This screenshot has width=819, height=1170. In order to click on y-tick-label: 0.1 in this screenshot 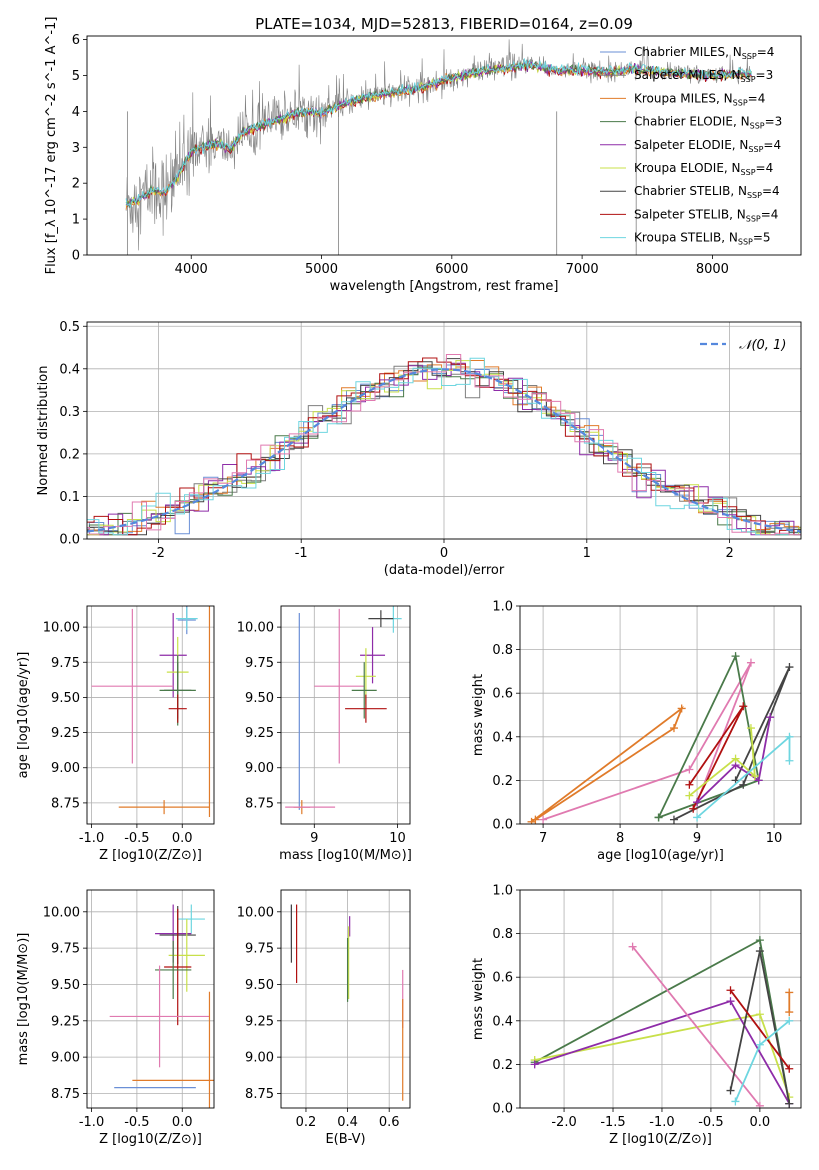, I will do `click(69, 497)`.